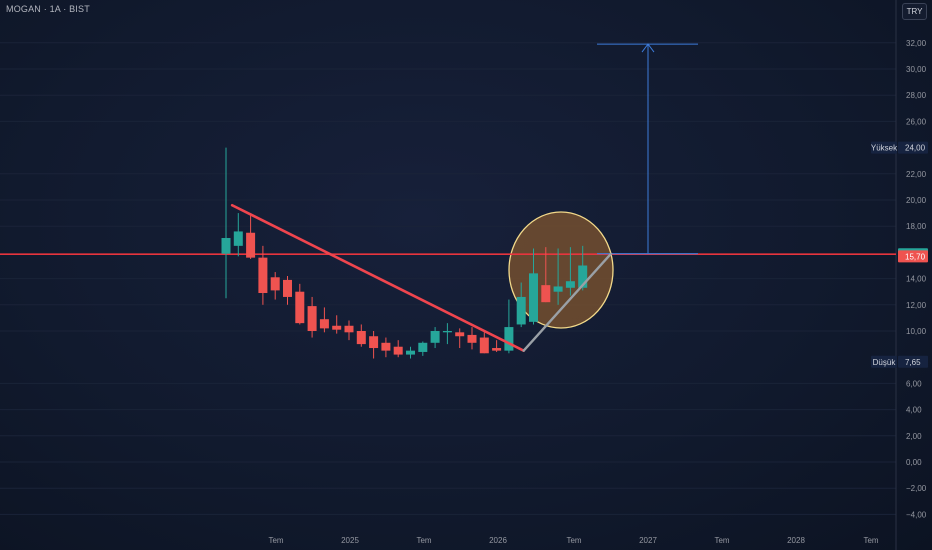 Image resolution: width=932 pixels, height=550 pixels. I want to click on y-tick-label: 18,00, so click(916, 226).